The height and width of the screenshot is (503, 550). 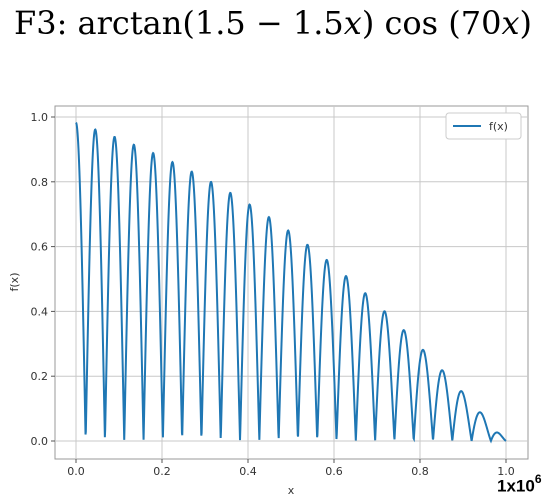 What do you see at coordinates (40, 117) in the screenshot?
I see `y-tick-label: 1.0` at bounding box center [40, 117].